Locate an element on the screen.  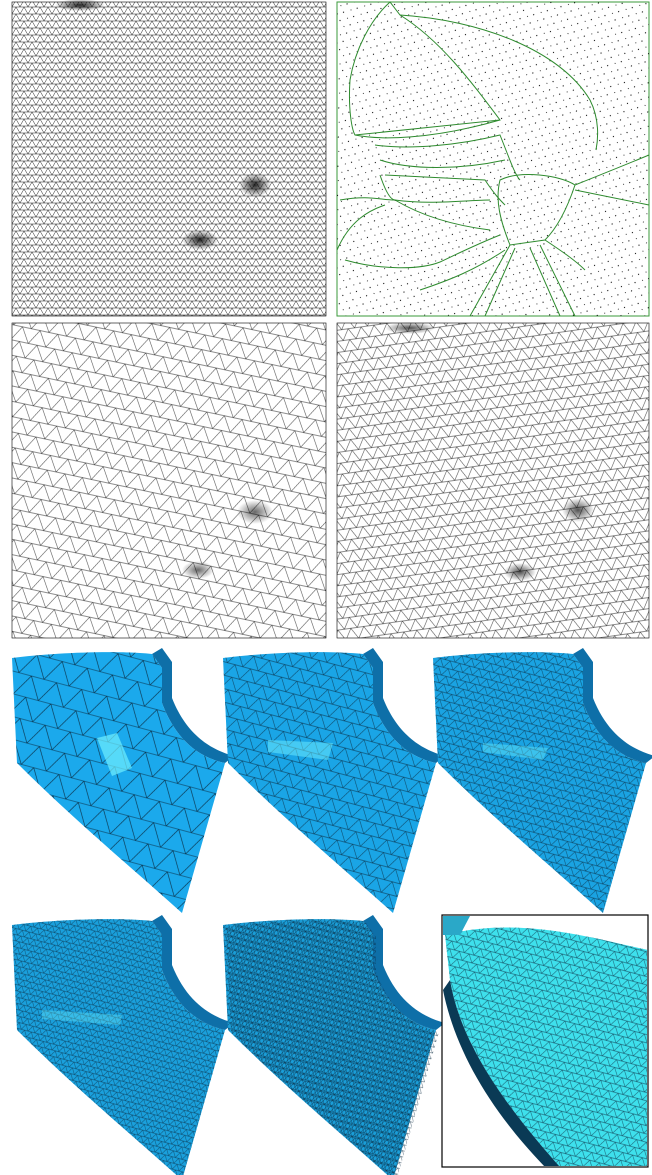
zoom-panel is located at coordinates (545, 1041).